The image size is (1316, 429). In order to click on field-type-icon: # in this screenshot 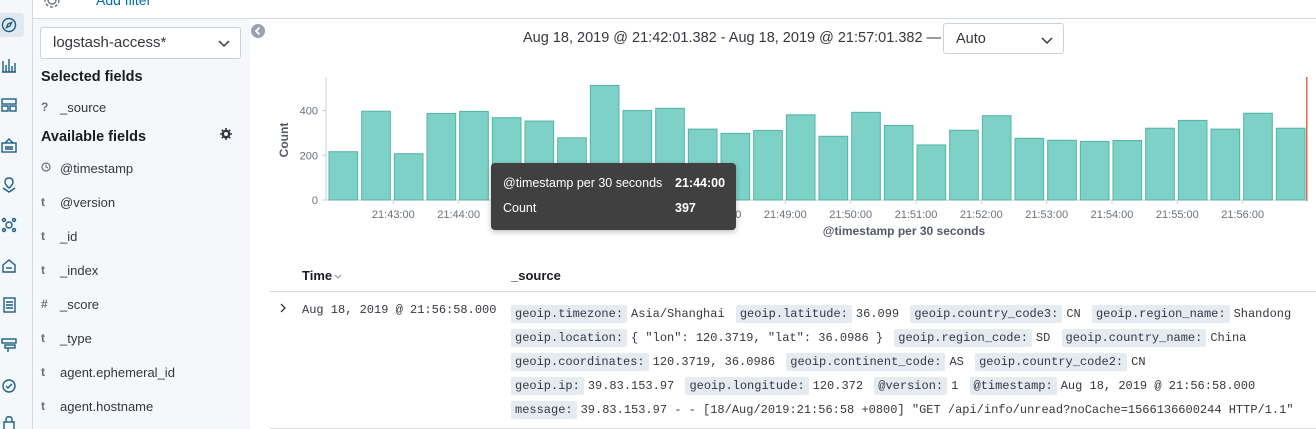, I will do `click(44, 304)`.